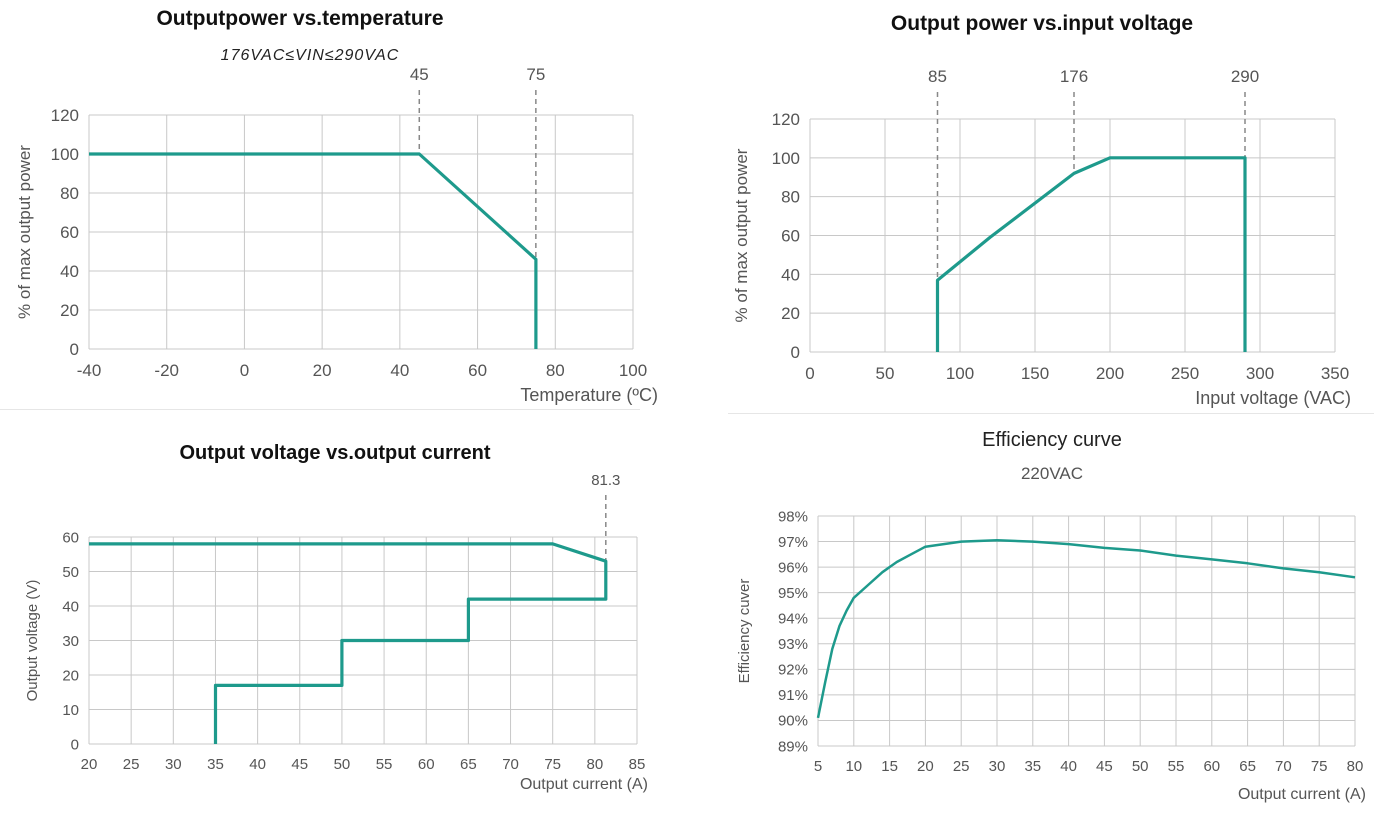 The width and height of the screenshot is (1374, 813). Describe the element at coordinates (589, 395) in the screenshot. I see `x-axis-label: Temperature (ºC)` at that location.